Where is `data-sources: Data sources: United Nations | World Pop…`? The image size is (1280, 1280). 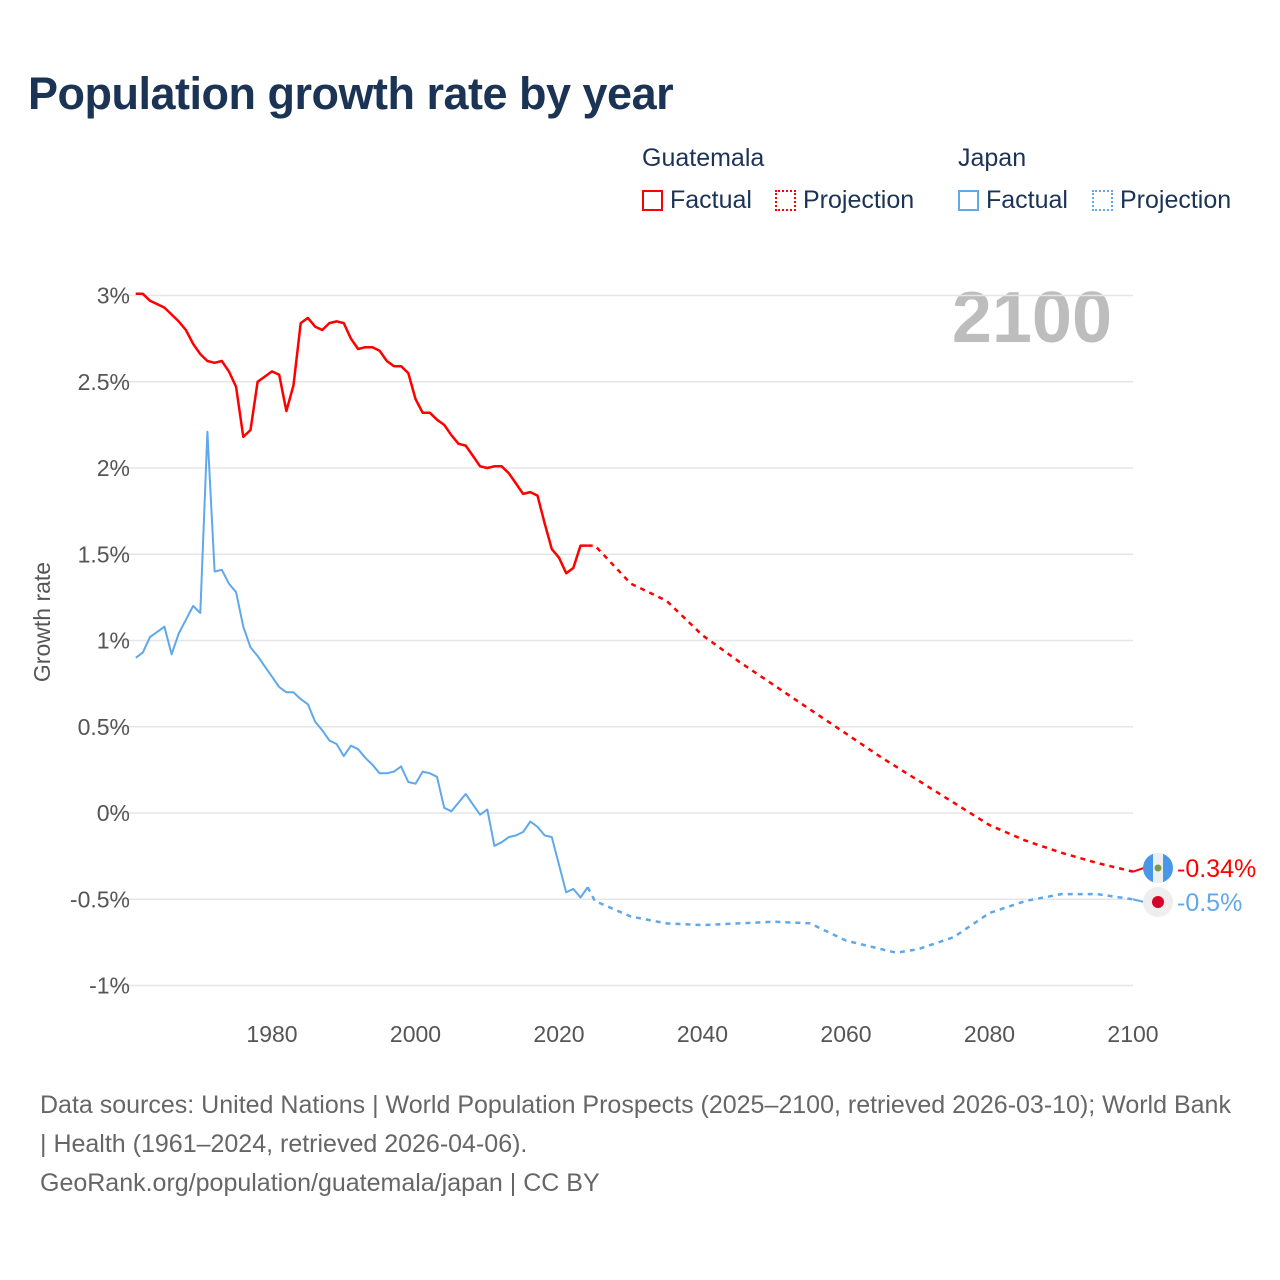 data-sources: Data sources: United Nations | World Pop… is located at coordinates (635, 1124).